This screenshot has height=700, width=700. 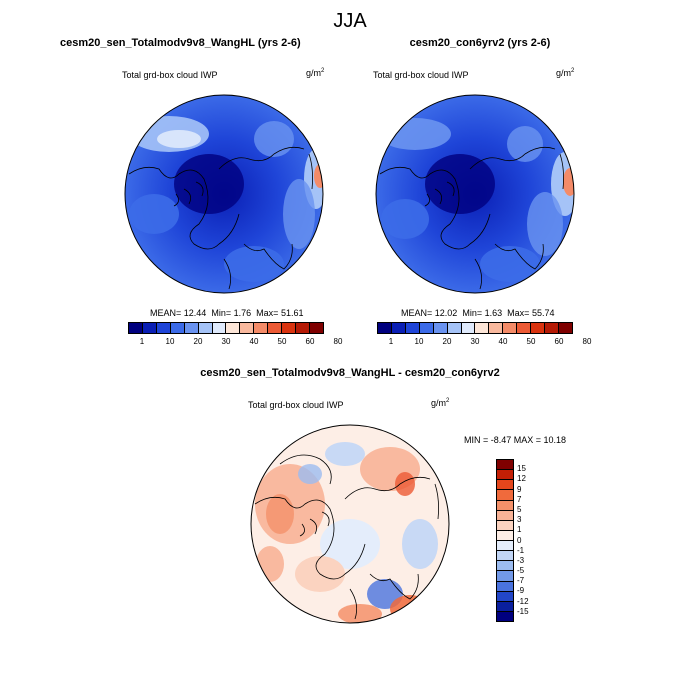 What do you see at coordinates (475, 341) in the screenshot?
I see `panel-2-colorbar-tick-label: 30` at bounding box center [475, 341].